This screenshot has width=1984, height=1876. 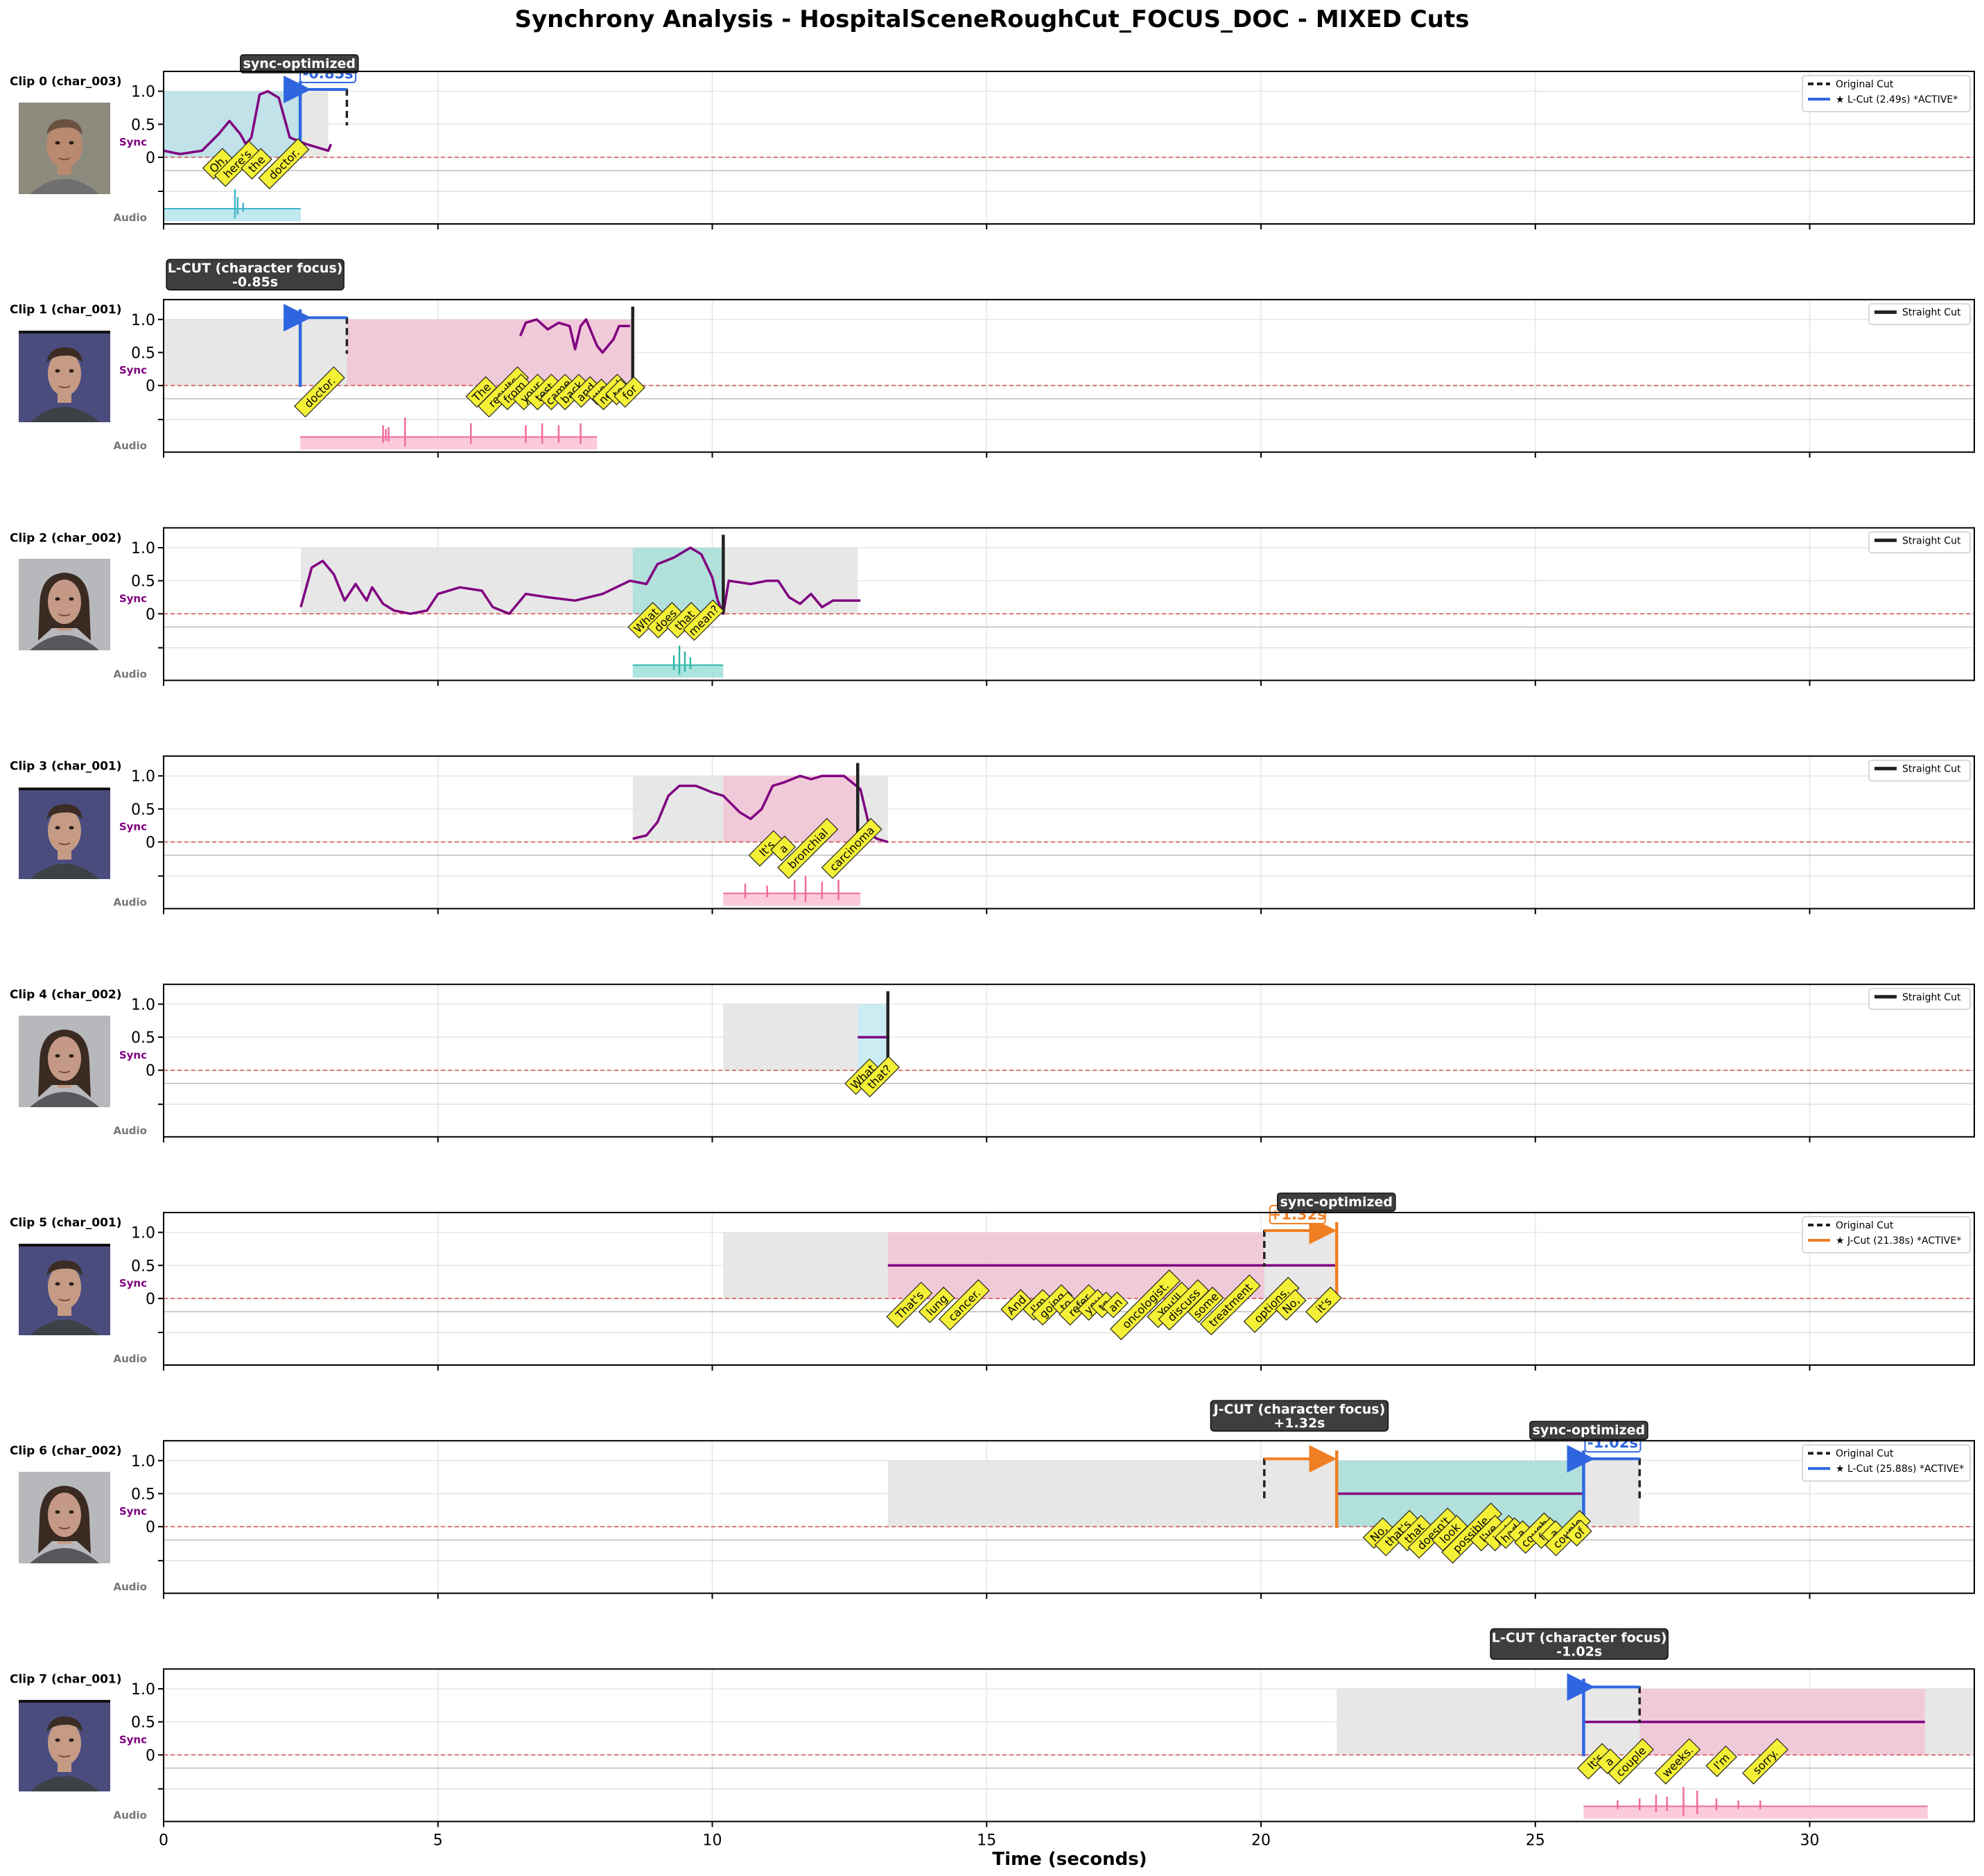 I want to click on x-axis-label: Time (seconds), so click(x=1069, y=1859).